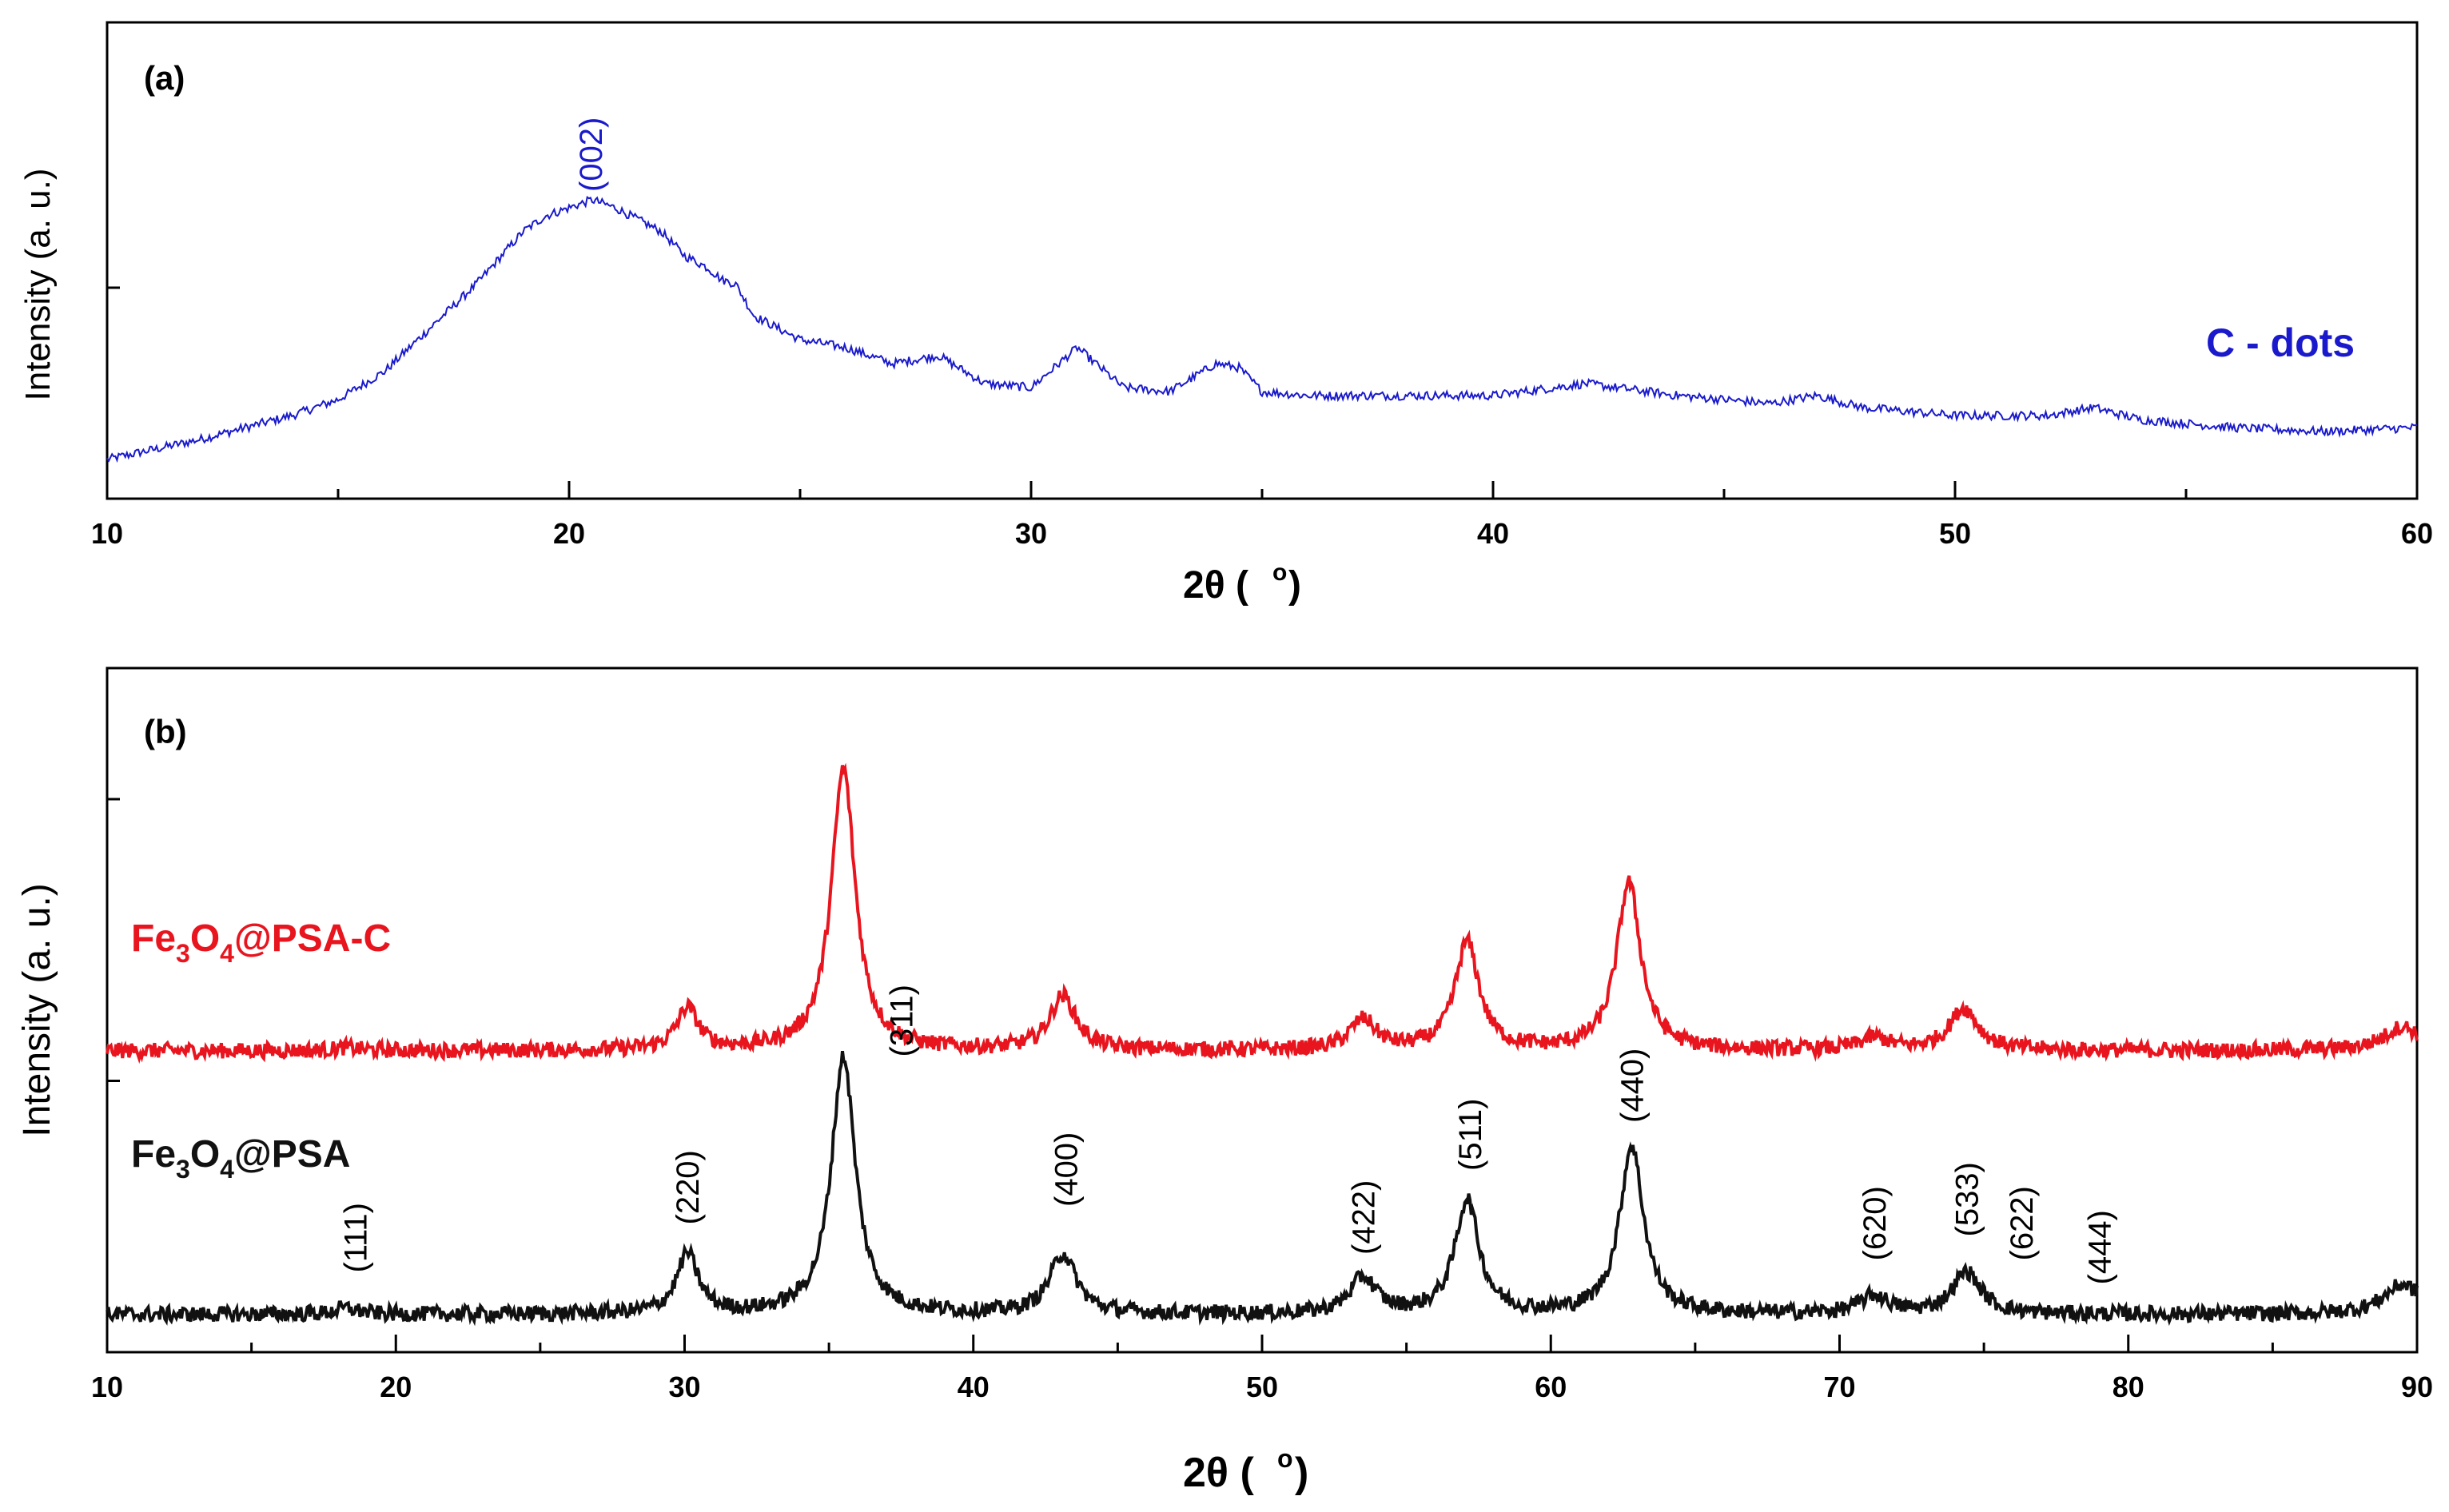  I want to click on panel-b-xtick-label: 30, so click(684, 1387).